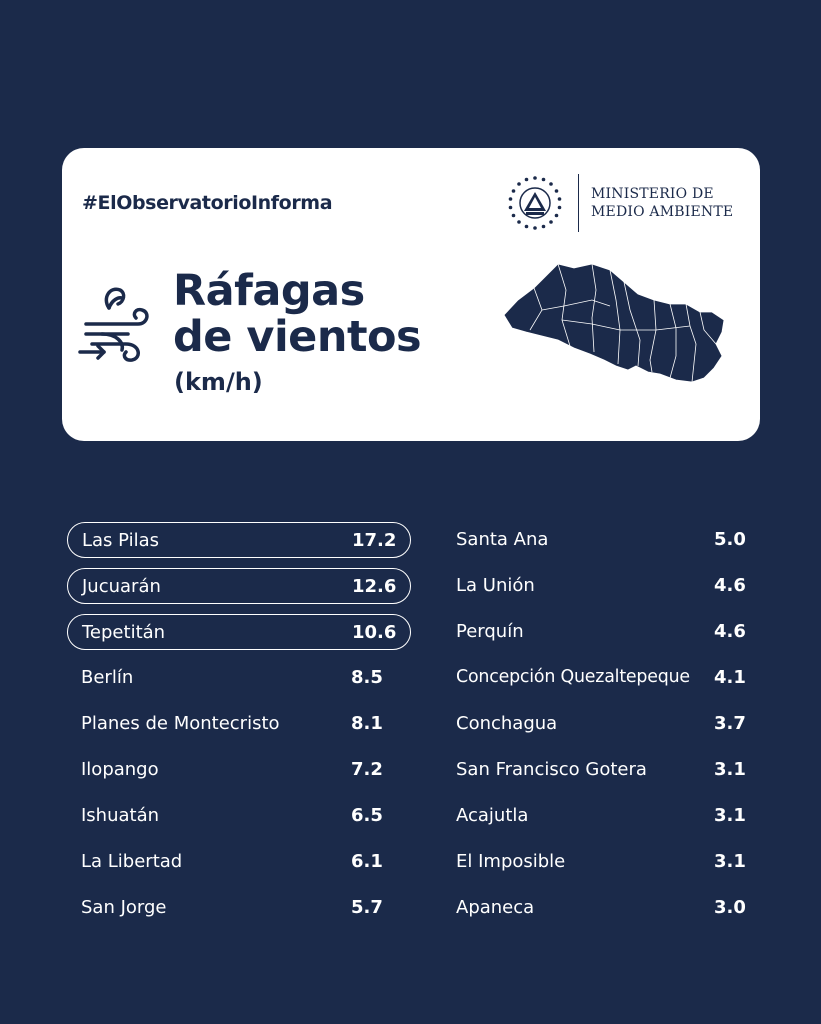 Image resolution: width=821 pixels, height=1024 pixels. I want to click on station-value: 7.2, so click(367, 769).